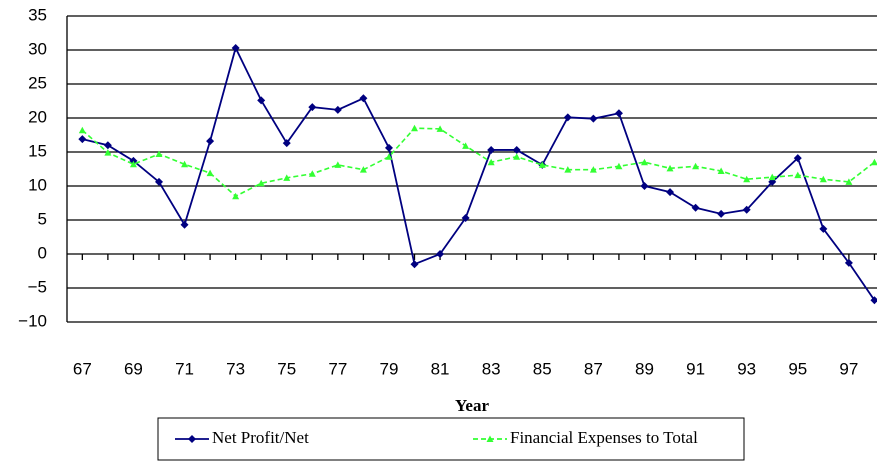 Image resolution: width=877 pixels, height=473 pixels. What do you see at coordinates (32, 320) in the screenshot?
I see `y-tick-label: −10` at bounding box center [32, 320].